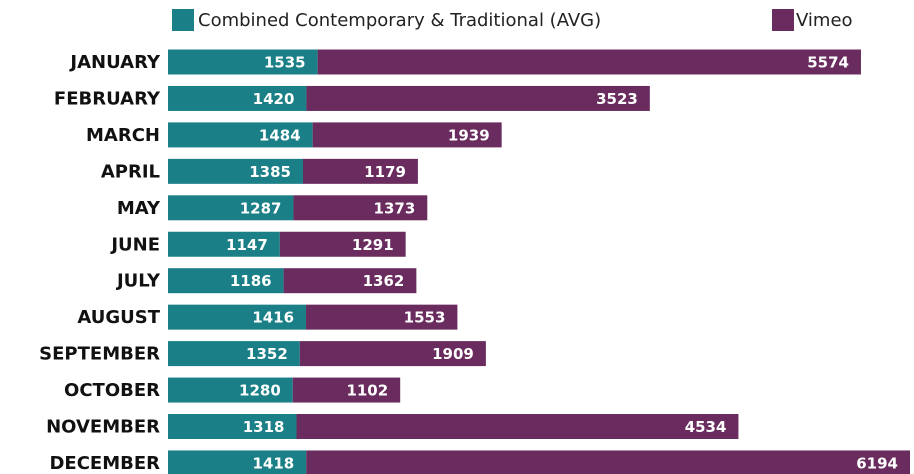 The height and width of the screenshot is (474, 914). What do you see at coordinates (264, 427) in the screenshot?
I see `value-label: 1318` at bounding box center [264, 427].